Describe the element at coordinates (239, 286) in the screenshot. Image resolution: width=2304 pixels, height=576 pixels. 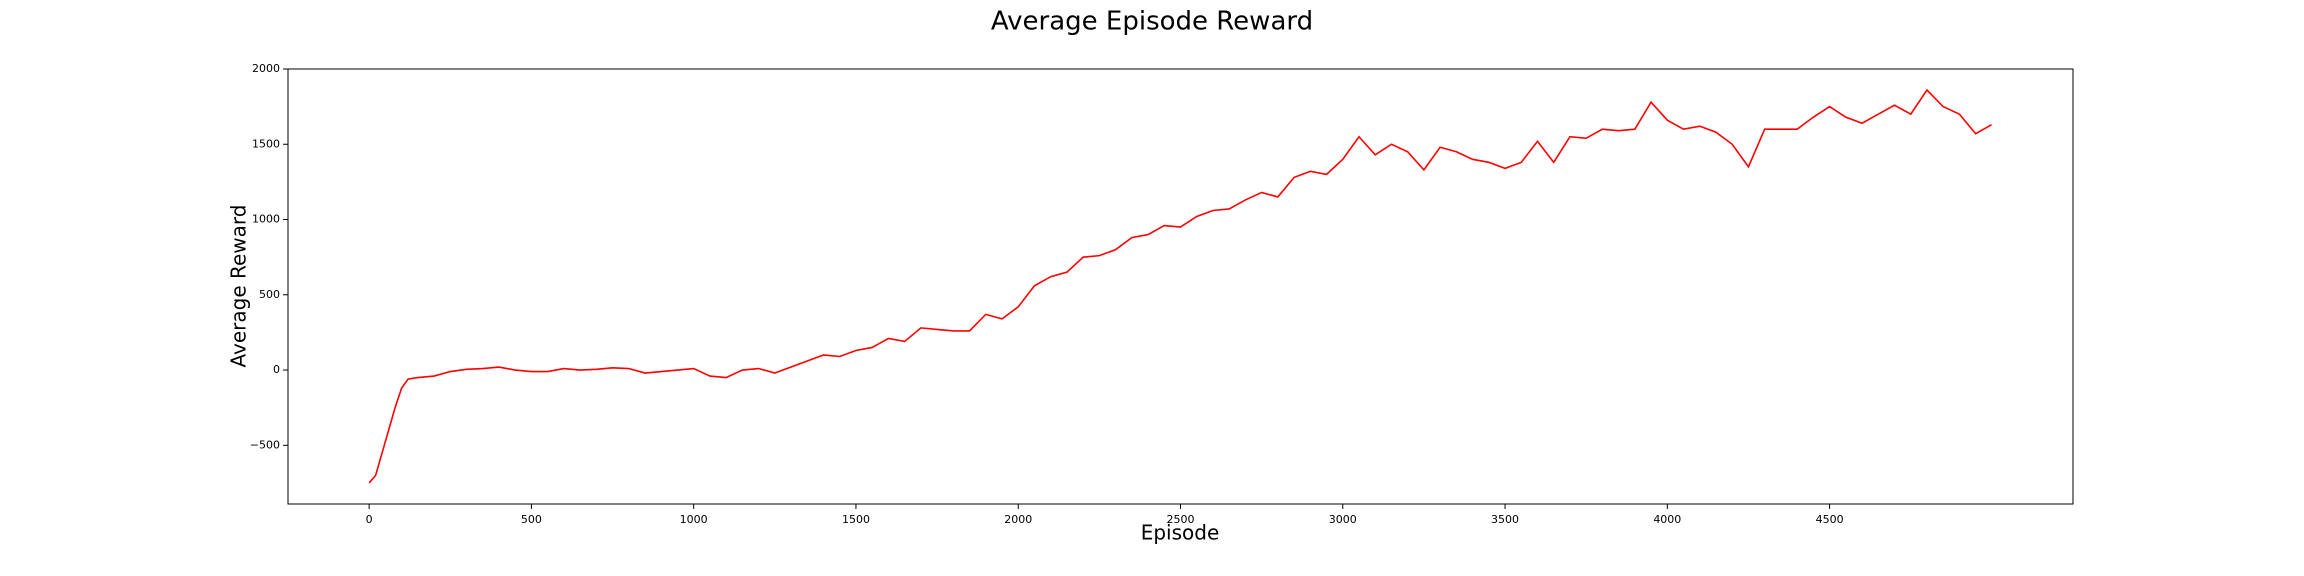
I see `y-axis-label: Average Reward` at that location.